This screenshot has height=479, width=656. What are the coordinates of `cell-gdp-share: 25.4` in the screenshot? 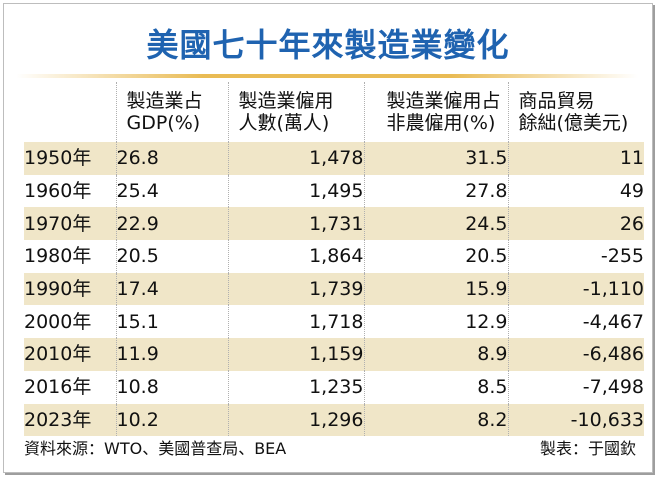 It's located at (172, 191).